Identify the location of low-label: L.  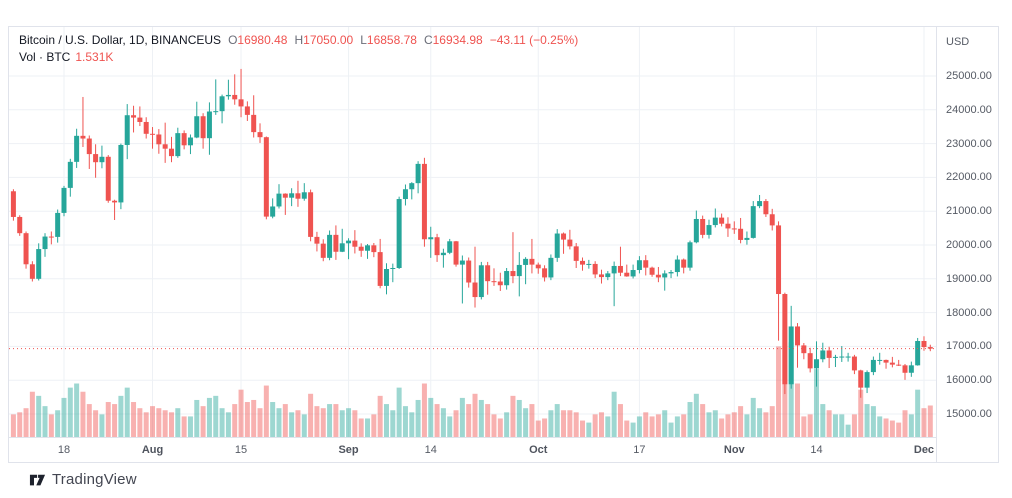
(363, 40).